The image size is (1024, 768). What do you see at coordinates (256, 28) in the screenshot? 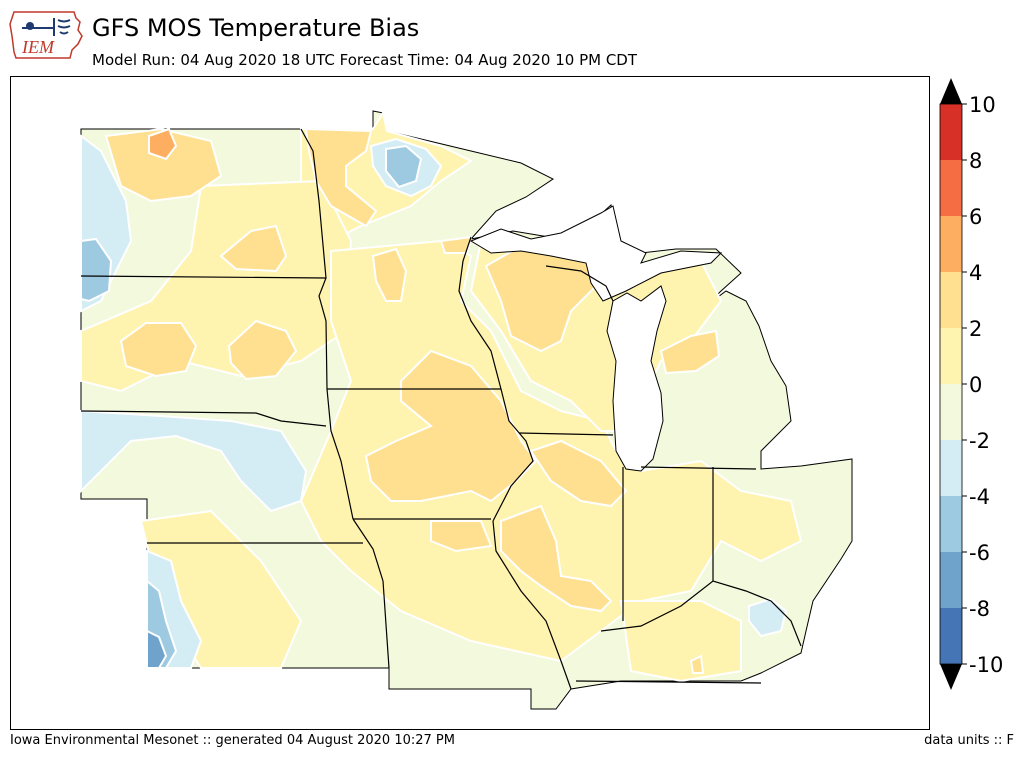
I see `page-title: GFS MOS Temperature Bias` at bounding box center [256, 28].